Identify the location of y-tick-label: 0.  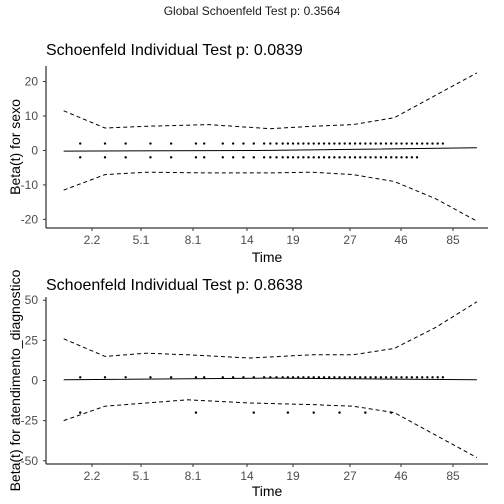
(34, 381).